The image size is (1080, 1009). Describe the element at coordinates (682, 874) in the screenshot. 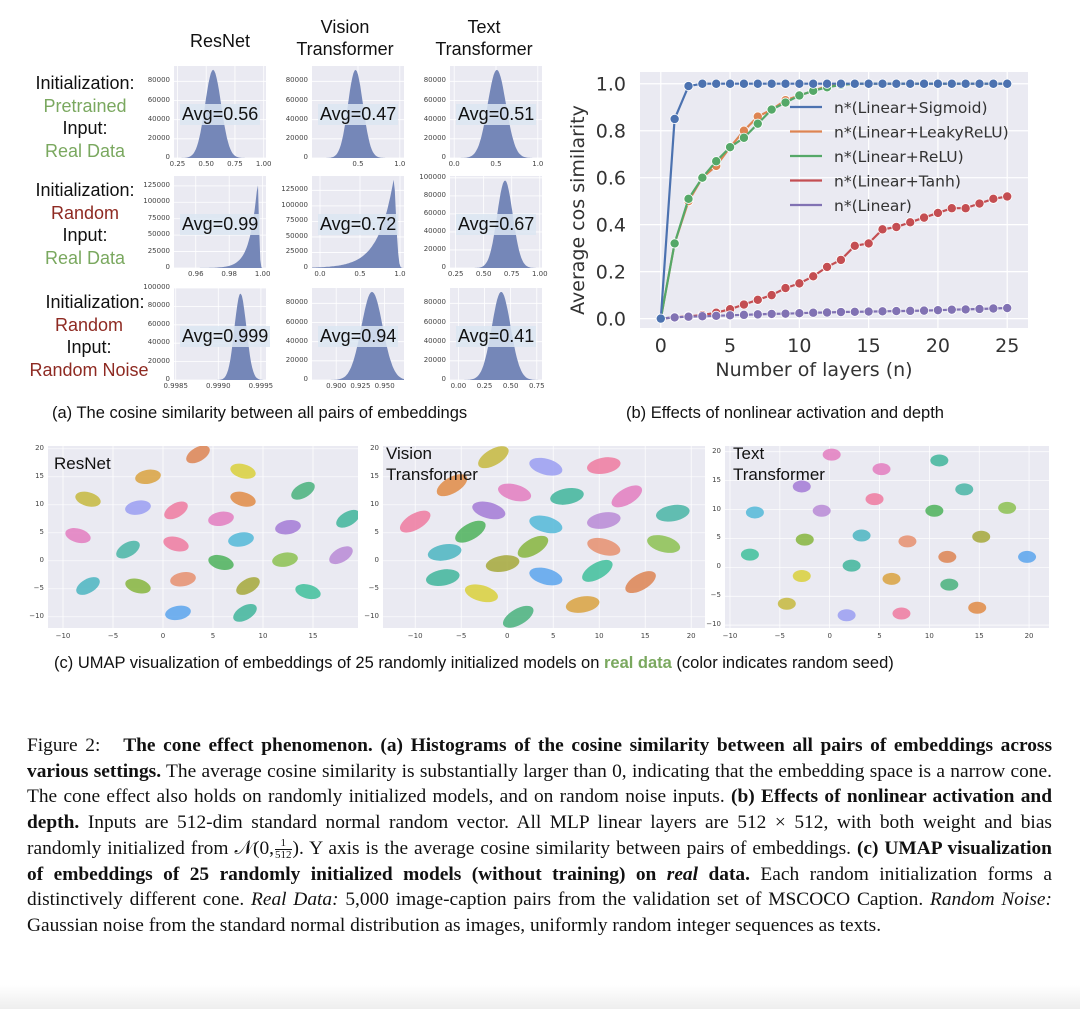

I see `caption-c-italic: real` at that location.